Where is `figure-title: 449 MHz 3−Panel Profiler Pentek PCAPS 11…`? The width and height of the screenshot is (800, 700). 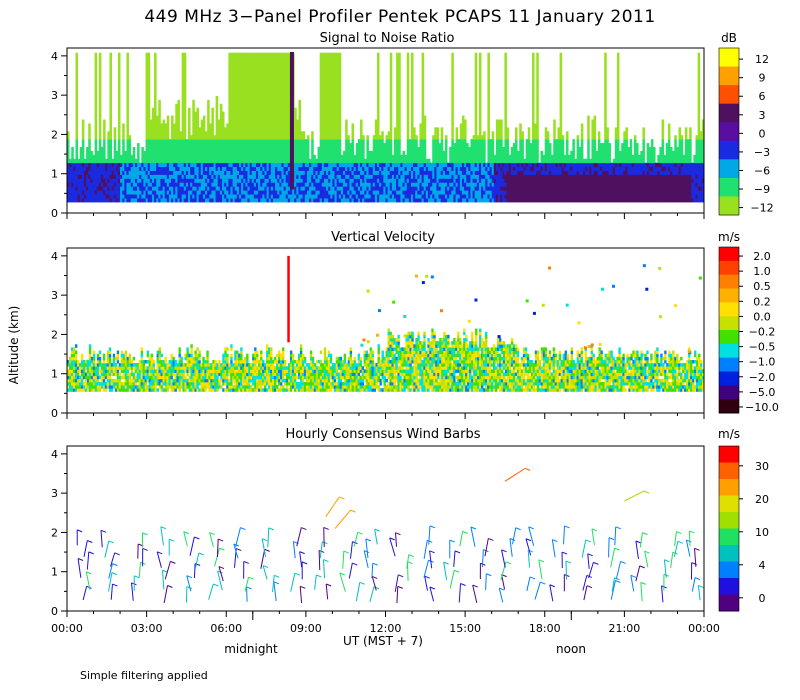 figure-title: 449 MHz 3−Panel Profiler Pentek PCAPS 11… is located at coordinates (399, 17).